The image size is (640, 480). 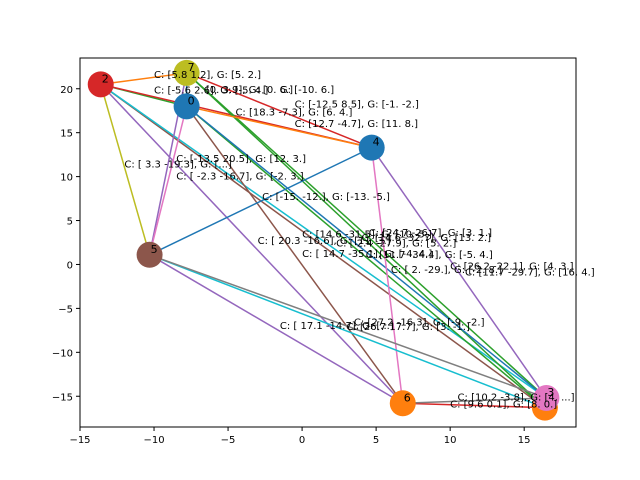 What do you see at coordinates (228, 440) in the screenshot?
I see `x-tick-label: −5` at bounding box center [228, 440].